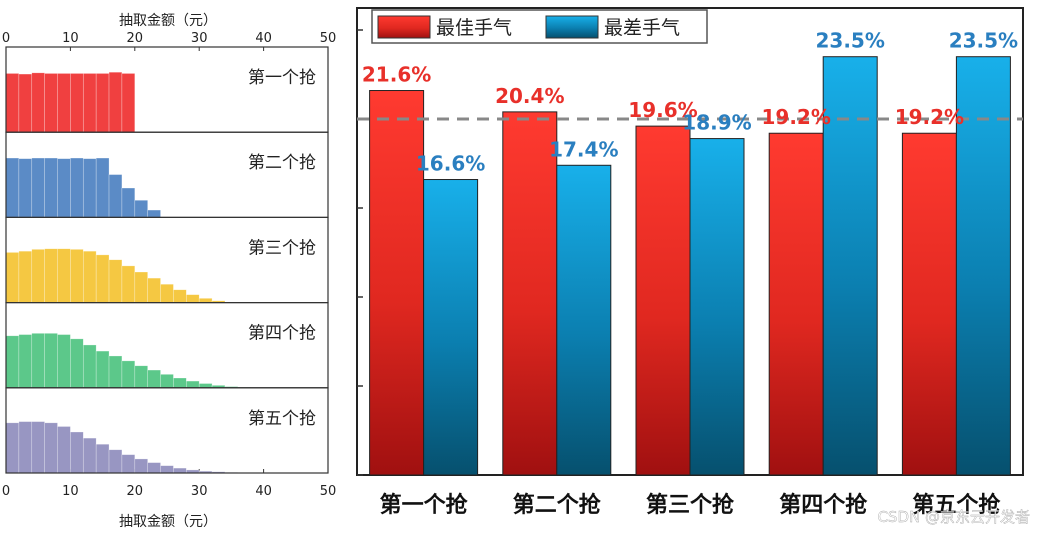 The image size is (1045, 538). I want to click on data-label-worst: 16.6%, so click(450, 164).